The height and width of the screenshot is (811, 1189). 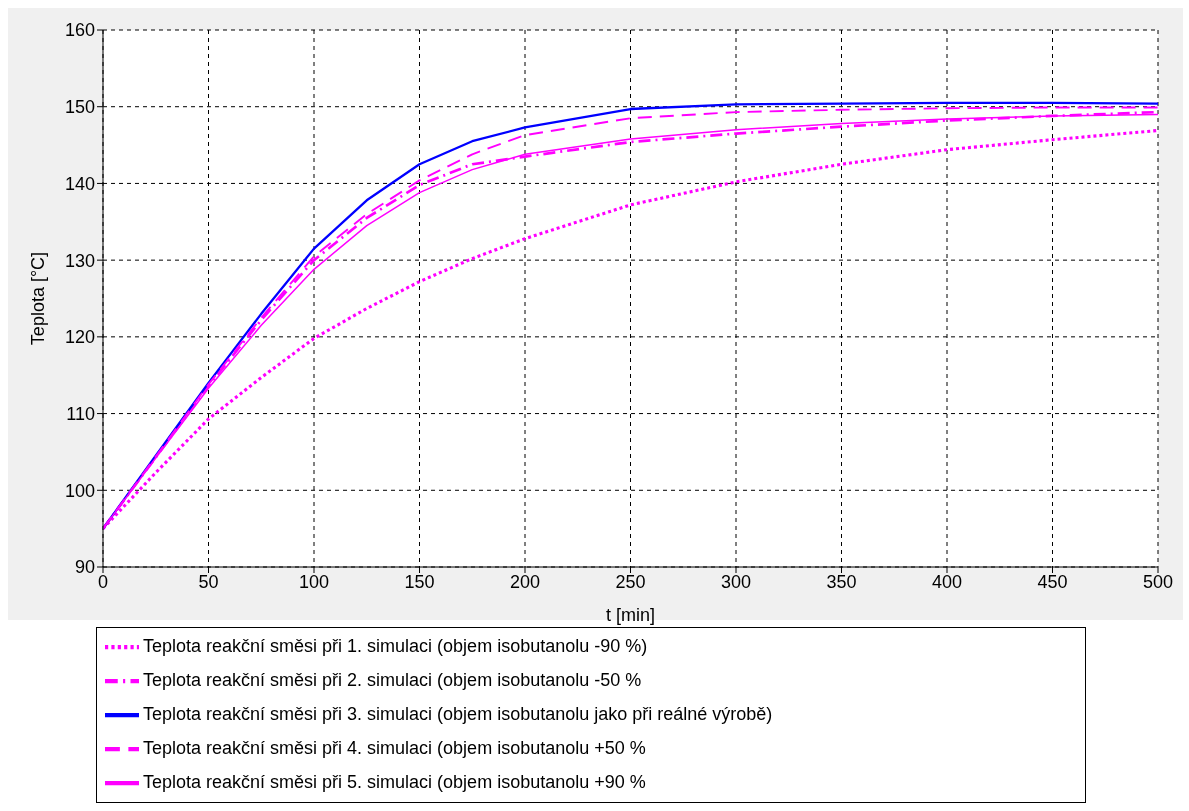 I want to click on y-tick-label: 150, so click(x=79, y=107).